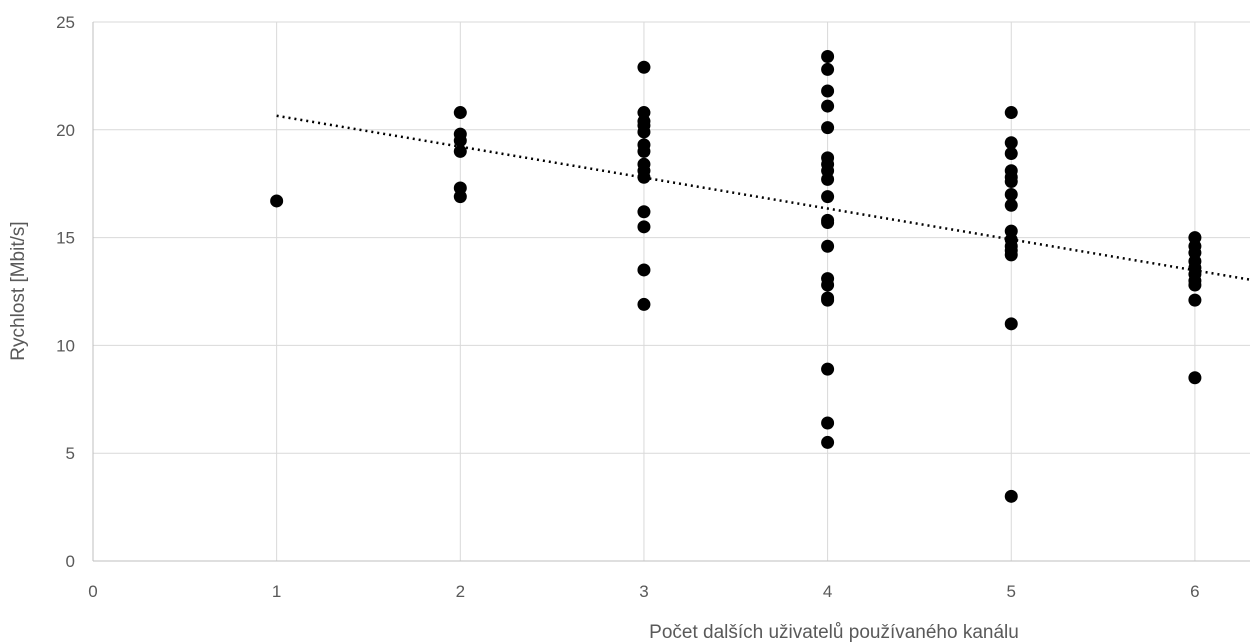 This screenshot has width=1250, height=644. I want to click on x-tick-label: 3, so click(643, 591).